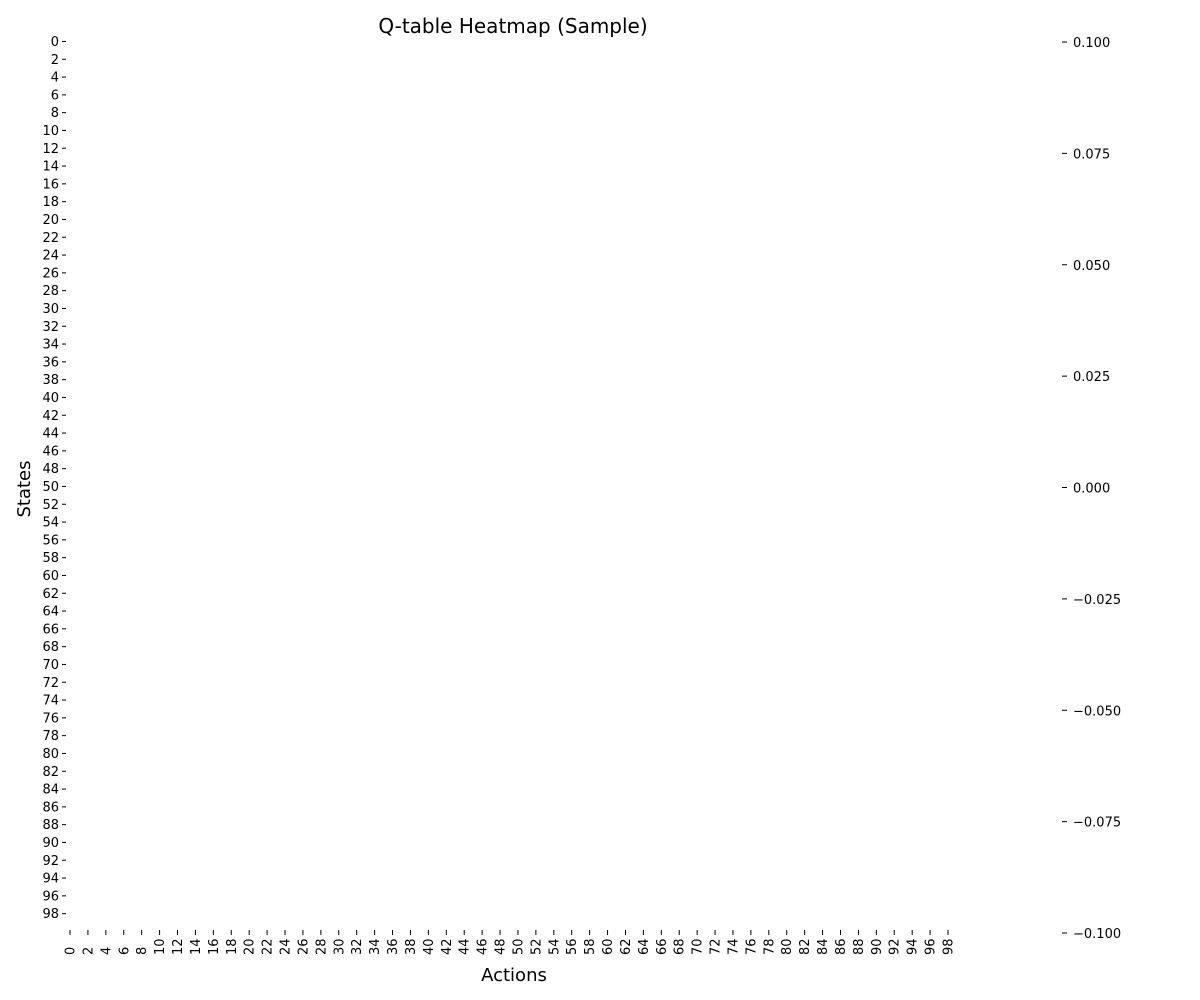 This screenshot has height=1000, width=1200. What do you see at coordinates (913, 946) in the screenshot?
I see `x-tick-label: 94` at bounding box center [913, 946].